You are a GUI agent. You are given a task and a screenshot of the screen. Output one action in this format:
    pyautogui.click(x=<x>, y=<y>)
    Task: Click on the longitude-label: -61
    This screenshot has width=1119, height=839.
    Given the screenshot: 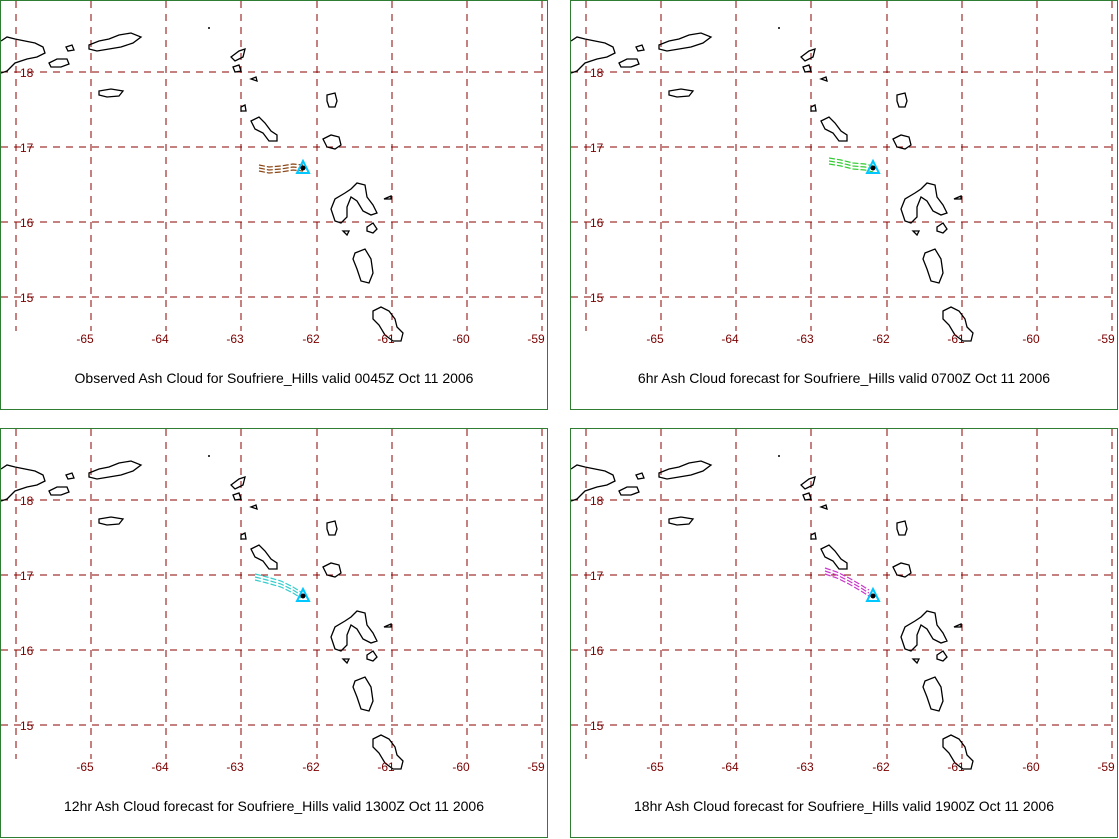 What is the action you would take?
    pyautogui.click(x=956, y=767)
    